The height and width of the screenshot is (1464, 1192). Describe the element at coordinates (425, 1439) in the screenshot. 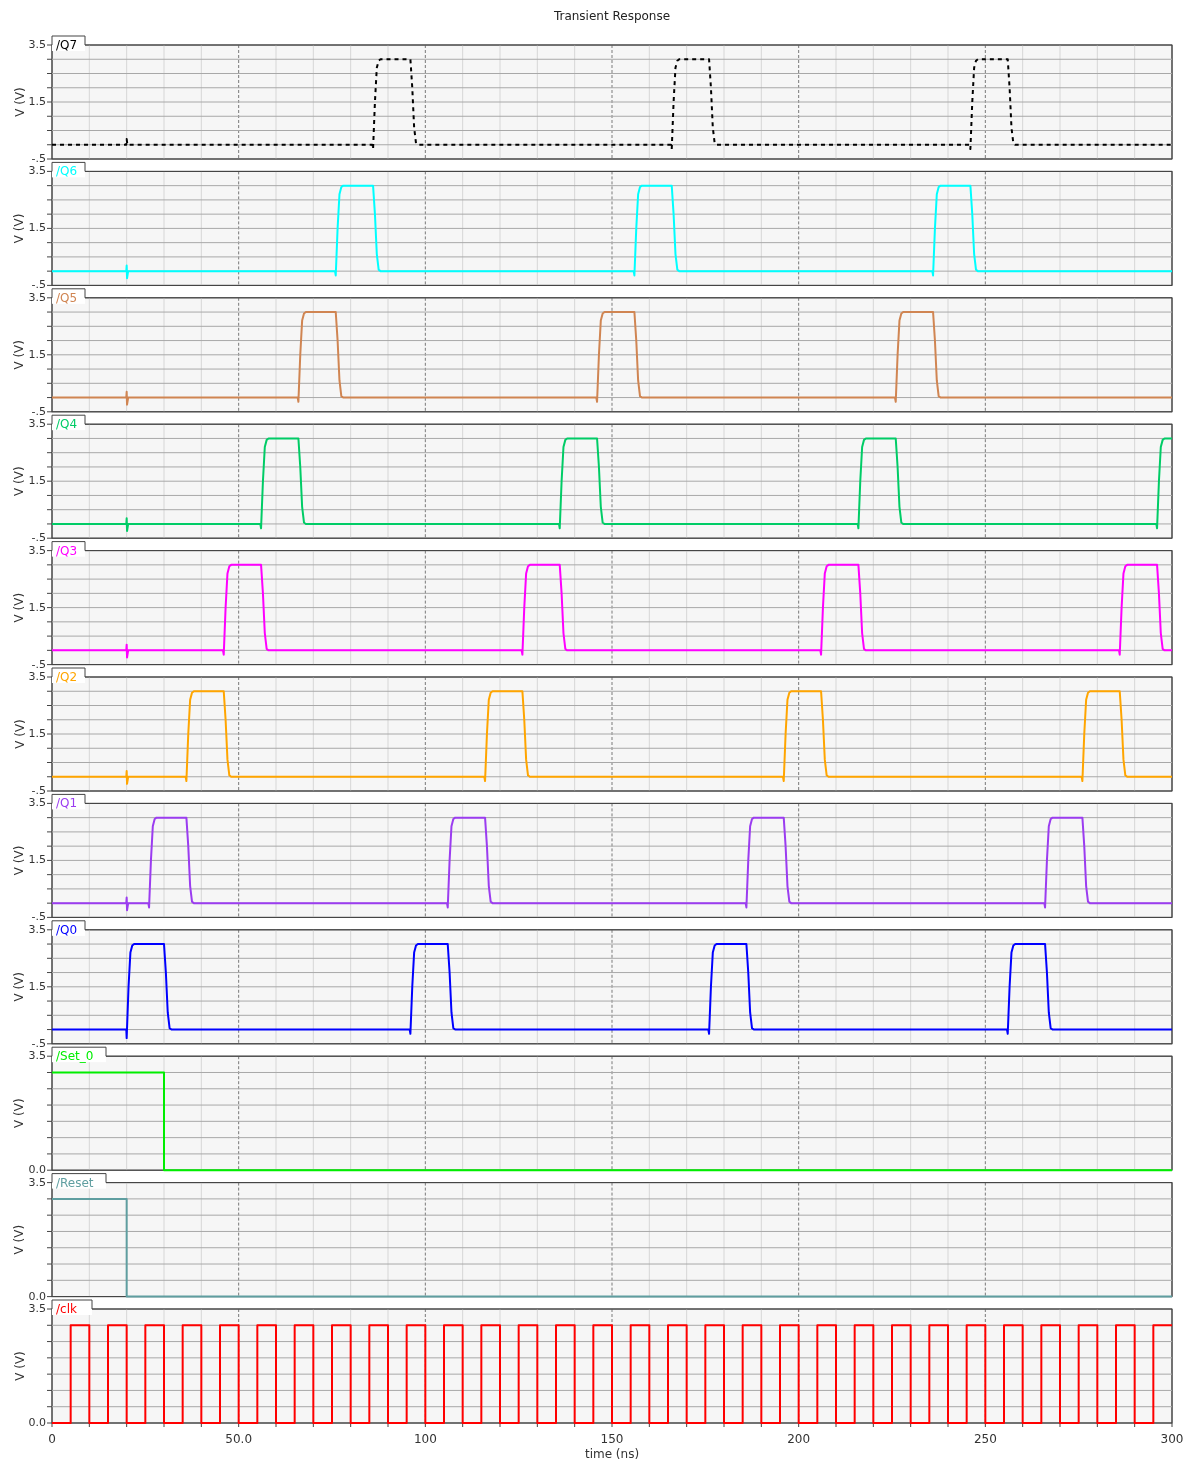

I see `x-tick-label: 100` at that location.